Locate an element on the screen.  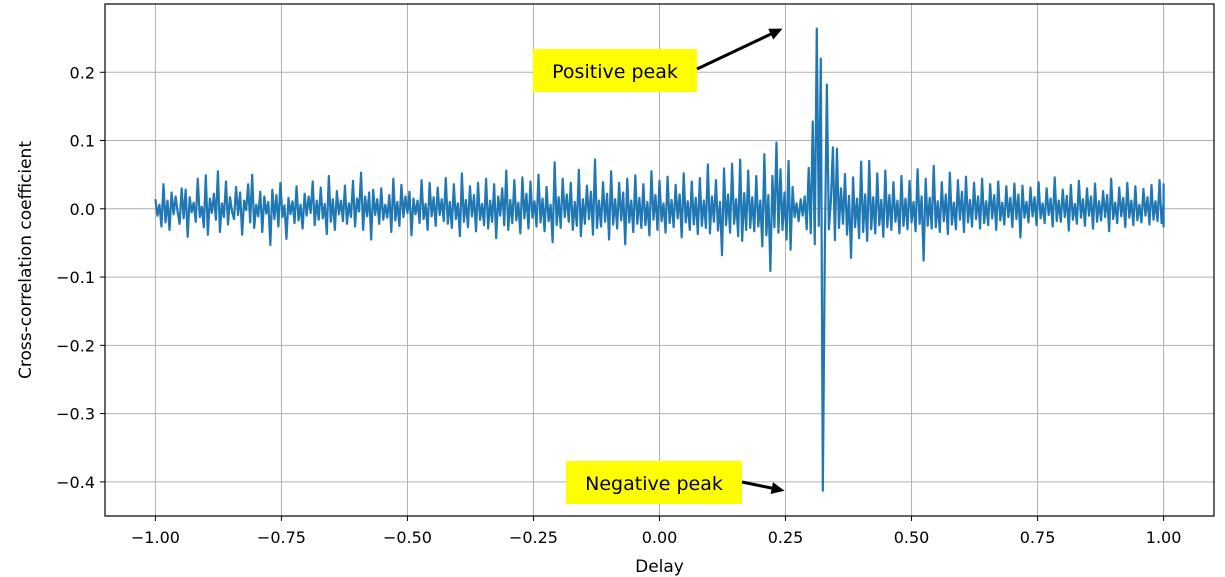
y-tick-label: −0.3 is located at coordinates (75, 414).